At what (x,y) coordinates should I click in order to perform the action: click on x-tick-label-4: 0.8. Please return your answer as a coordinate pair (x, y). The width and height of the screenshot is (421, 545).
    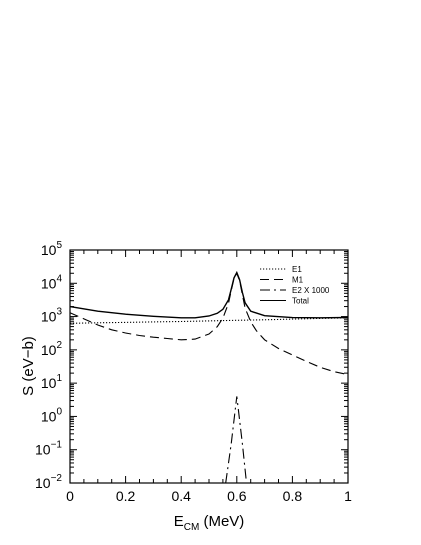
    Looking at the image, I should click on (293, 496).